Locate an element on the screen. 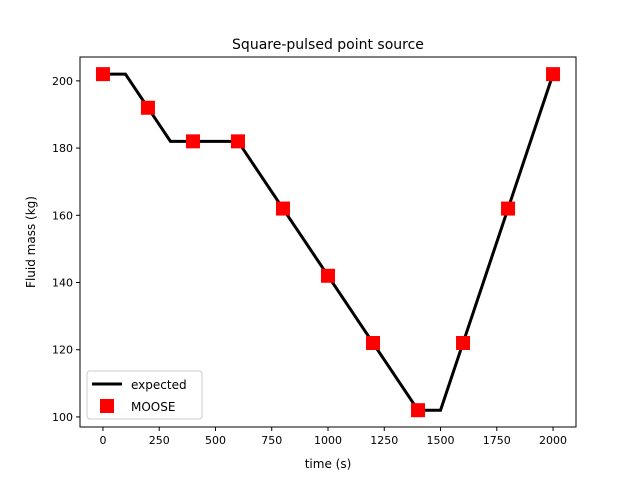 The image size is (640, 480). y-tick-label: 160 is located at coordinates (62, 215).